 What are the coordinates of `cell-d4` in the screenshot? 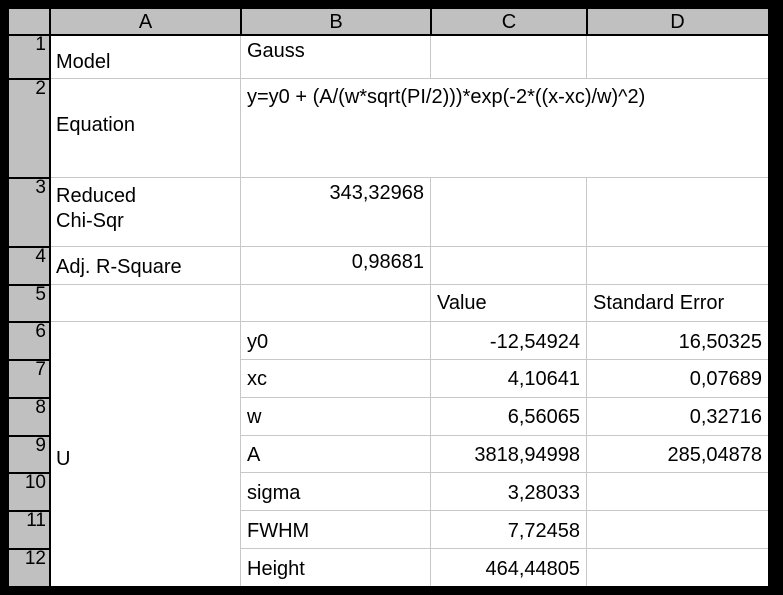 It's located at (677, 265).